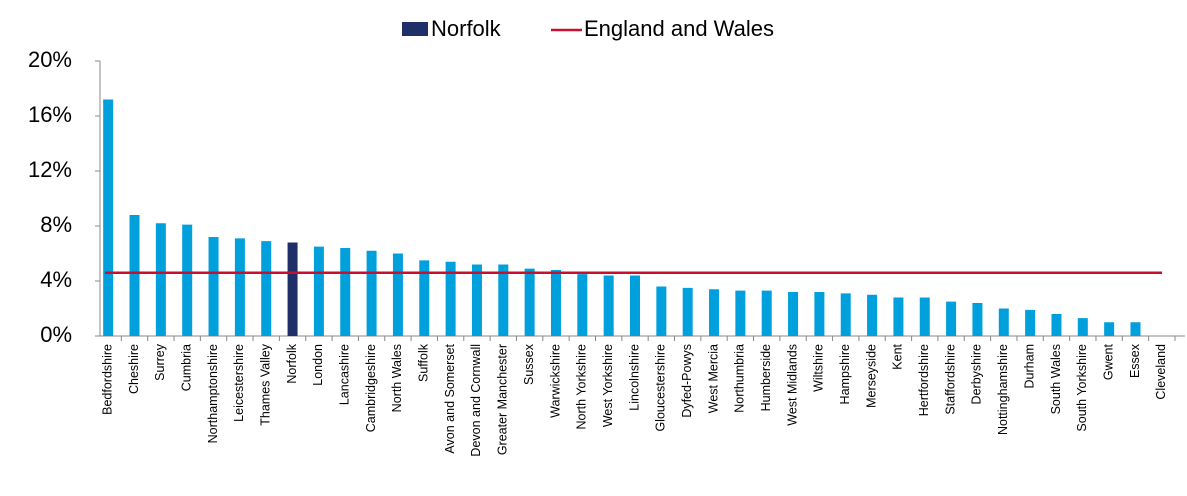  Describe the element at coordinates (160, 362) in the screenshot. I see `x-tick-label: Surrey` at that location.